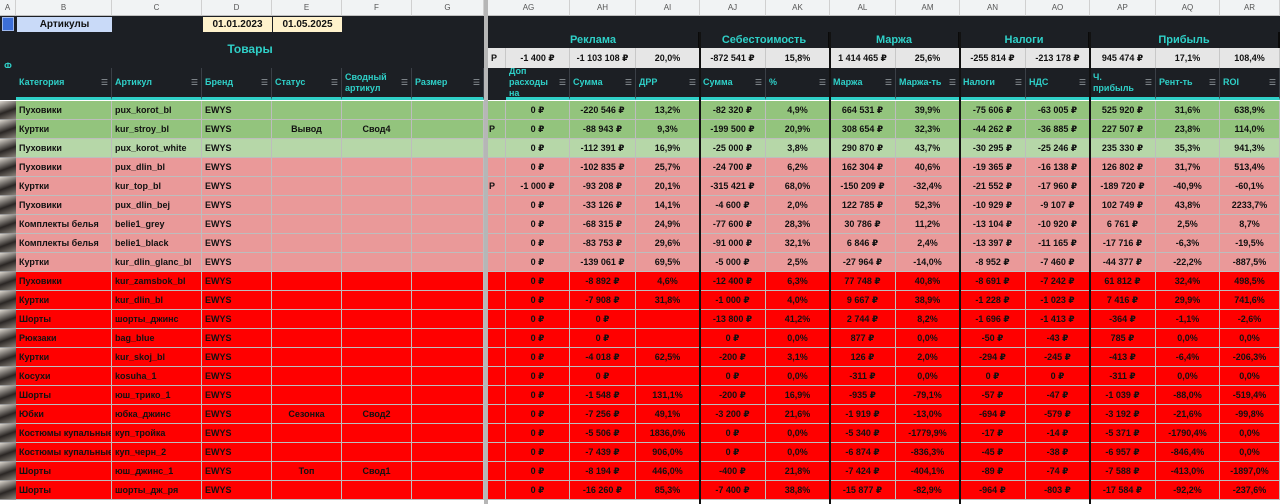 This screenshot has height=504, width=1280. I want to click on filter-header-ag: Доп расходы на ☰, so click(538, 84).